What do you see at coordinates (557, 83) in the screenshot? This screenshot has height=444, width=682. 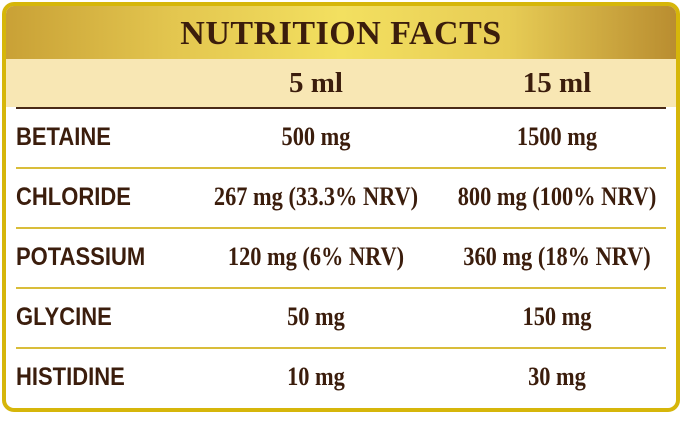 I see `column-header-15ml: 15 ml` at bounding box center [557, 83].